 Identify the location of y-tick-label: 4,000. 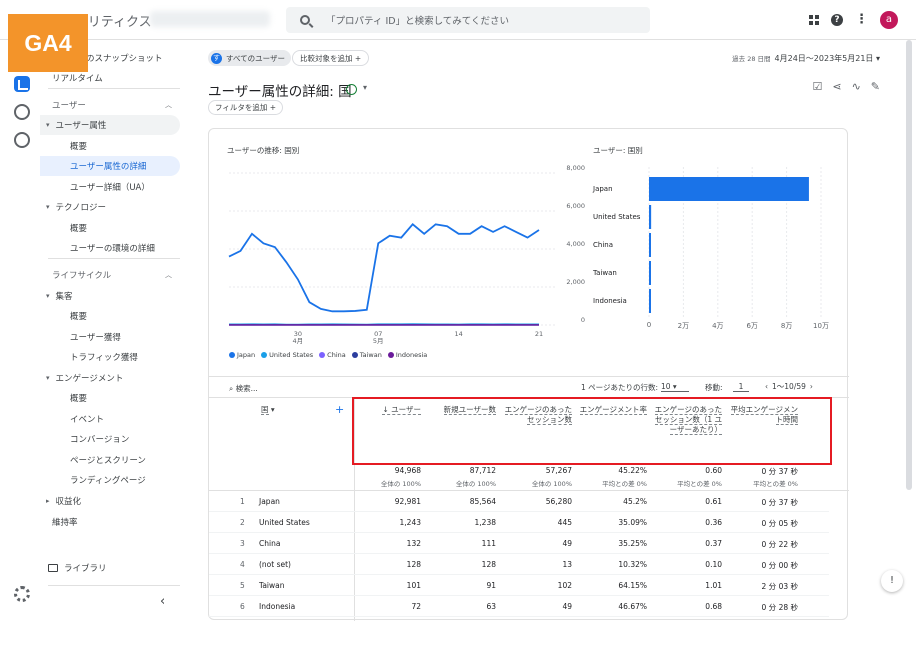
(575, 244).